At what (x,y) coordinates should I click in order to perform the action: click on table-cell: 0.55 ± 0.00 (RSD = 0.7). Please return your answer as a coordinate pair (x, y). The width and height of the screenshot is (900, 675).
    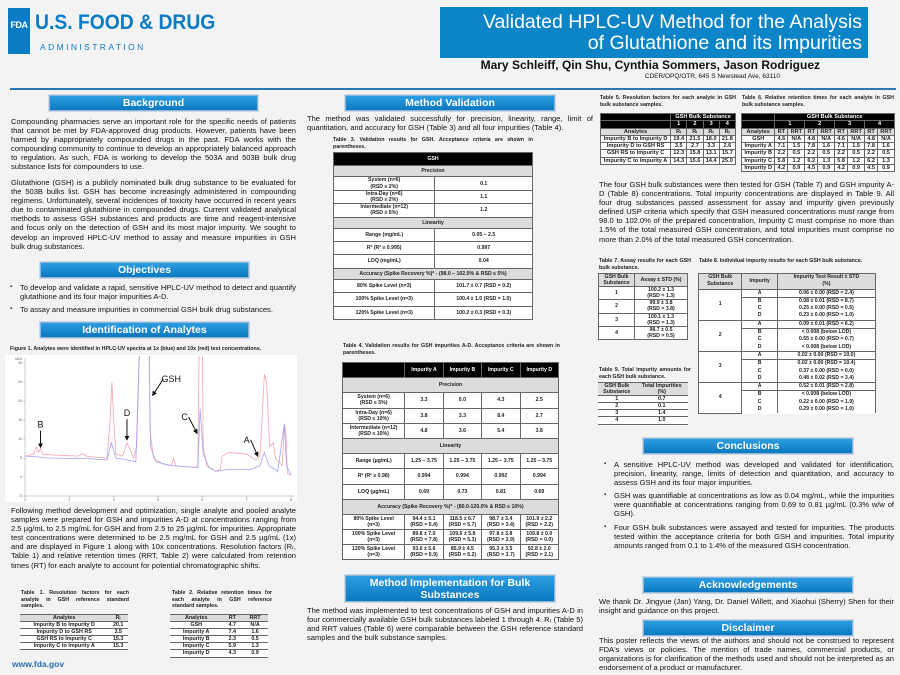
    Looking at the image, I should click on (826, 340).